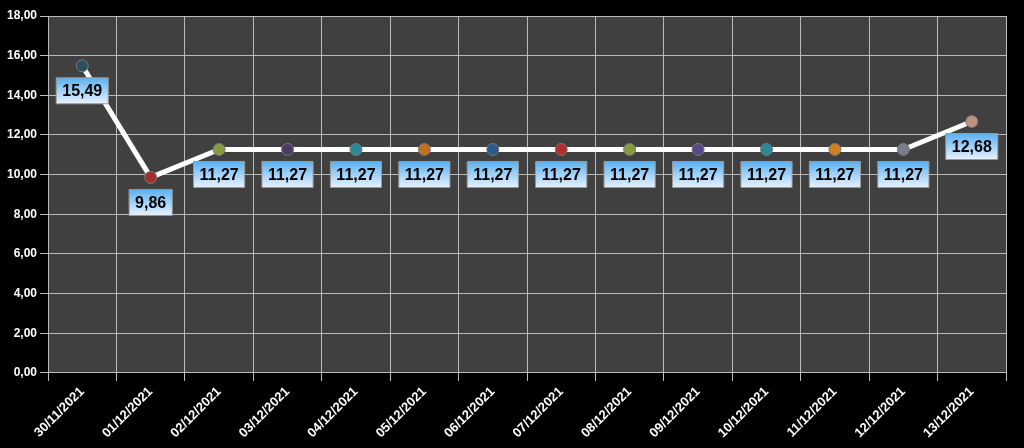  Describe the element at coordinates (22, 173) in the screenshot. I see `y-tick-label: 10,00` at that location.